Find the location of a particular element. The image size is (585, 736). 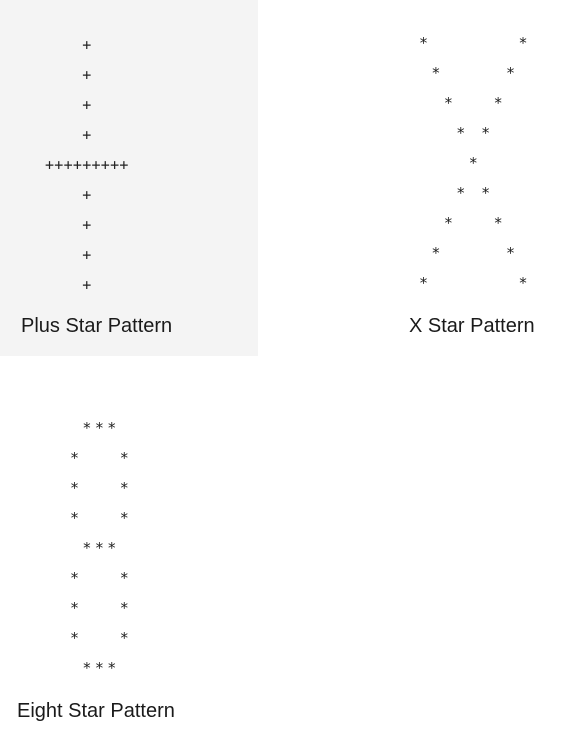

x-star-pattern-caption: X Star Pattern is located at coordinates (472, 326).